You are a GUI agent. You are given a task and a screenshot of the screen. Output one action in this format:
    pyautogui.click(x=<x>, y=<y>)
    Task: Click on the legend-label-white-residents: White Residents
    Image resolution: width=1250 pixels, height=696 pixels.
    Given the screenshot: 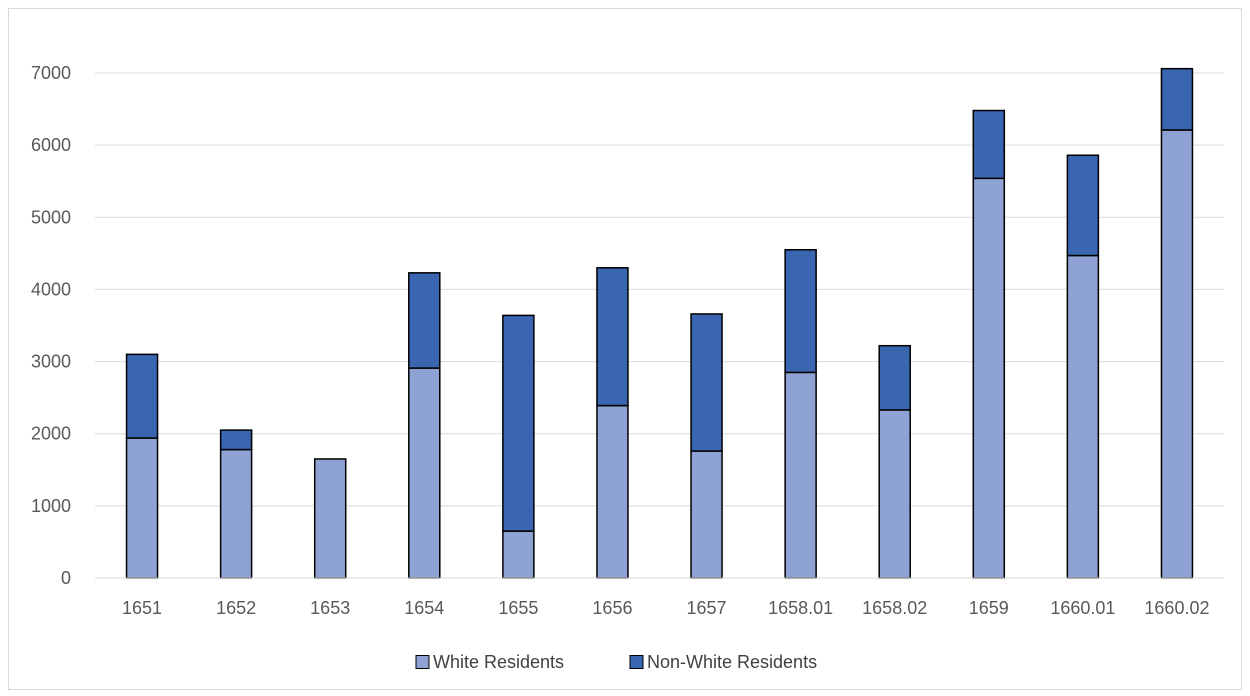 What is the action you would take?
    pyautogui.click(x=498, y=662)
    